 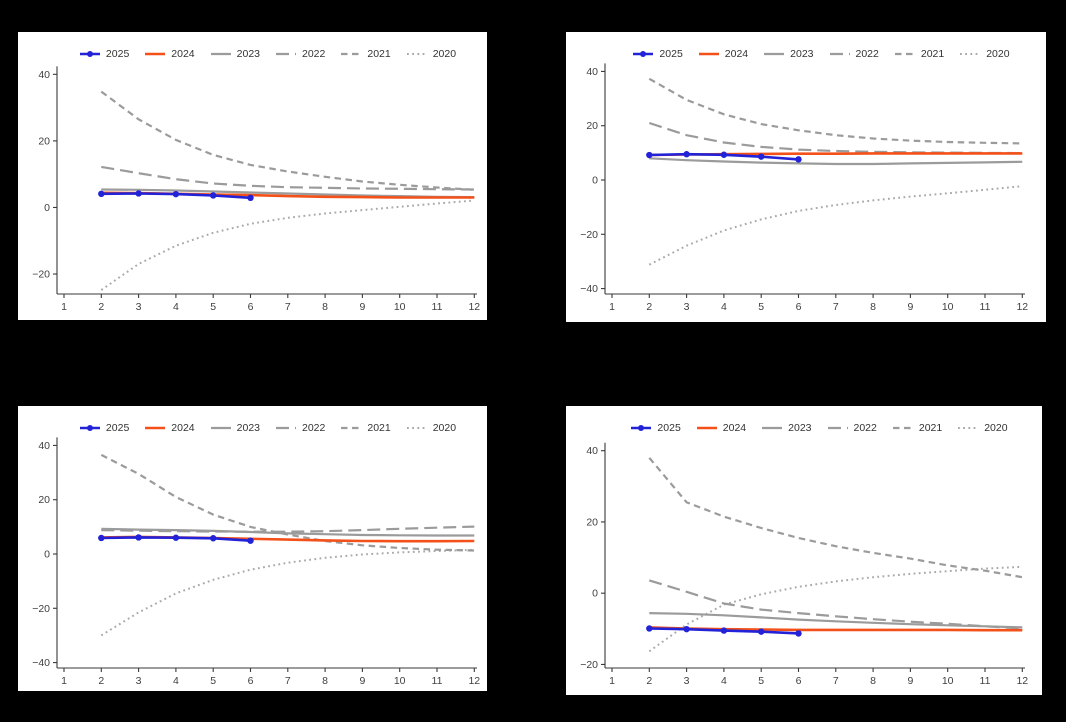 I want to click on y-tick-label: 20, so click(x=592, y=522).